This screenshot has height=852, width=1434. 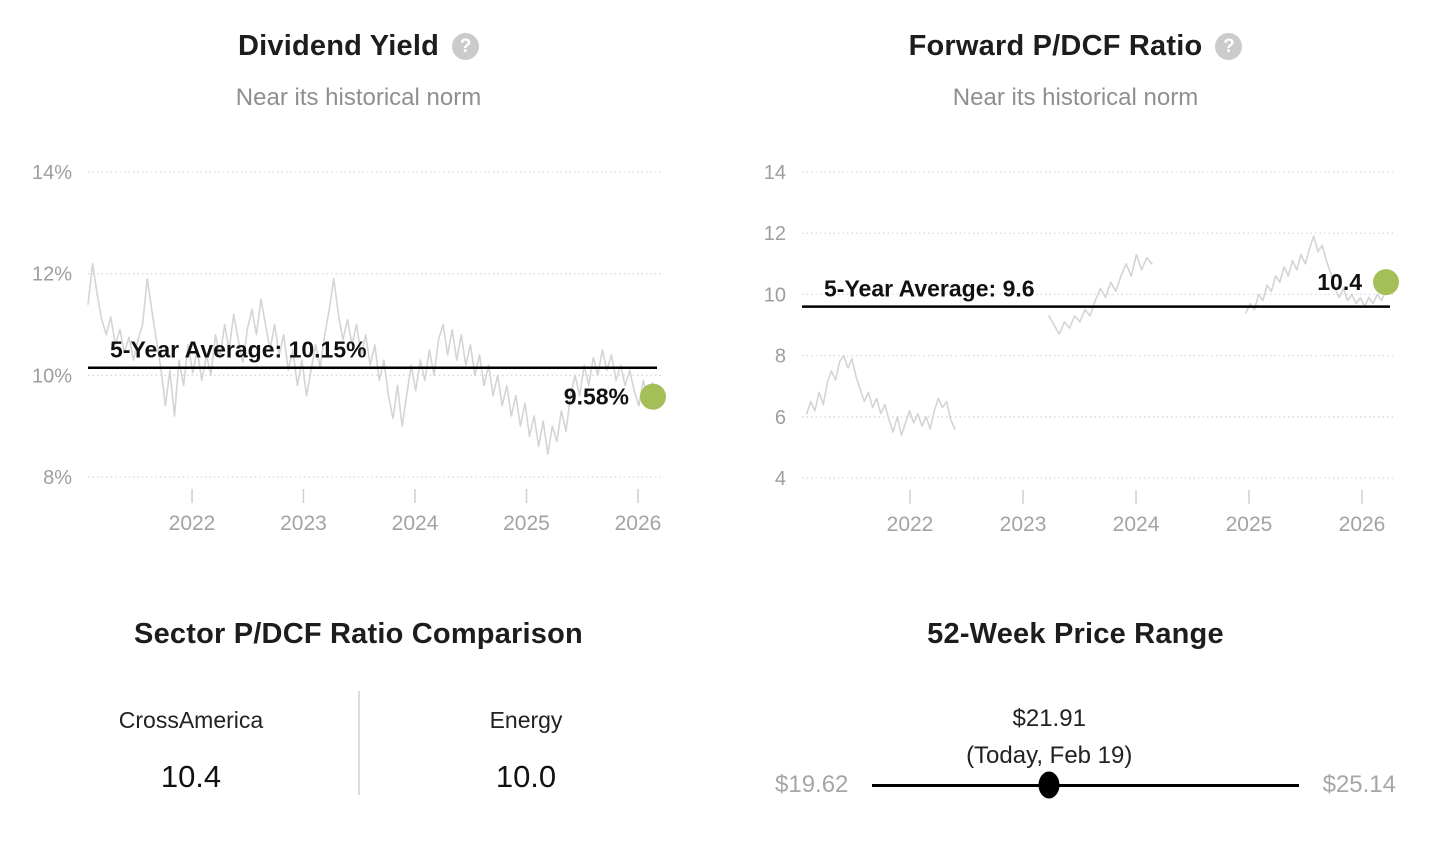 What do you see at coordinates (57, 478) in the screenshot?
I see `y-axis-label: 8%` at bounding box center [57, 478].